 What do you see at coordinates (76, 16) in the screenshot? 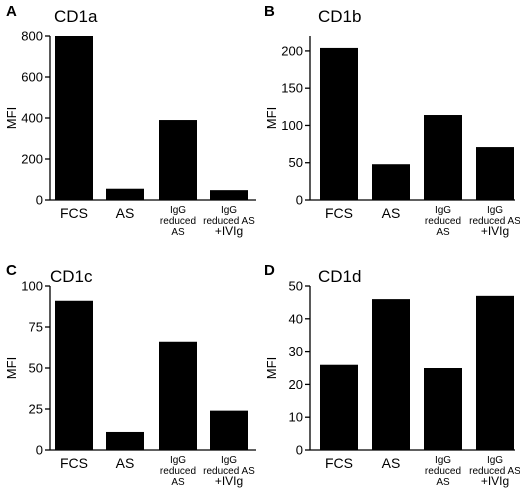
I see `panel-title: CD1a` at bounding box center [76, 16].